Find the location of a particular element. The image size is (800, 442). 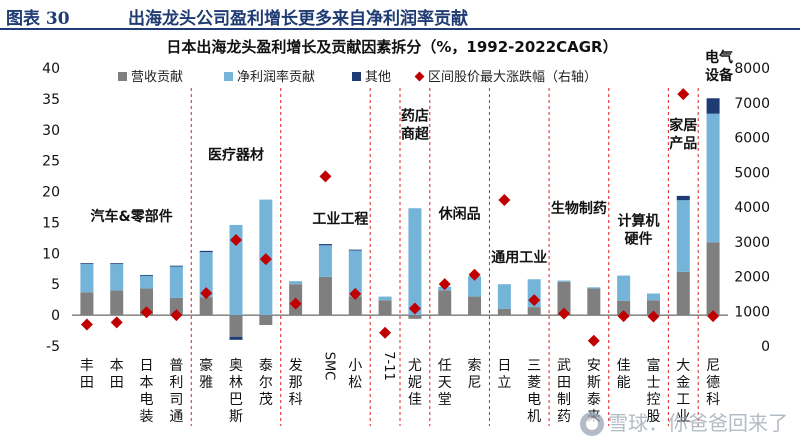

legend-max-drawdown-swatch is located at coordinates (419, 76).